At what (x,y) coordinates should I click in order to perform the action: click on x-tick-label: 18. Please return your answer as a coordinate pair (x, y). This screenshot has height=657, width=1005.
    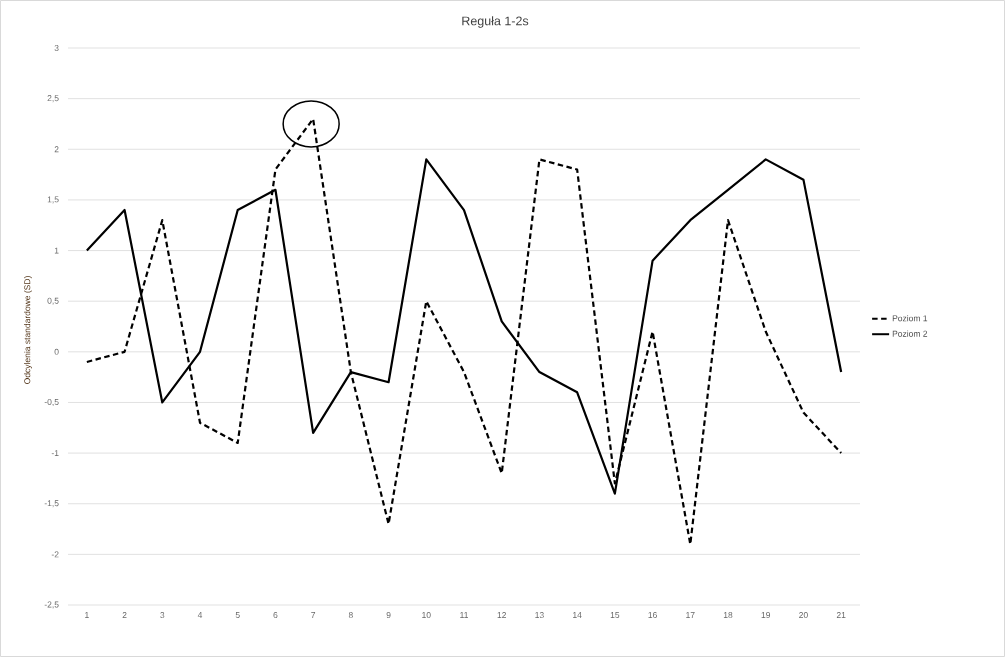
    Looking at the image, I should click on (728, 615).